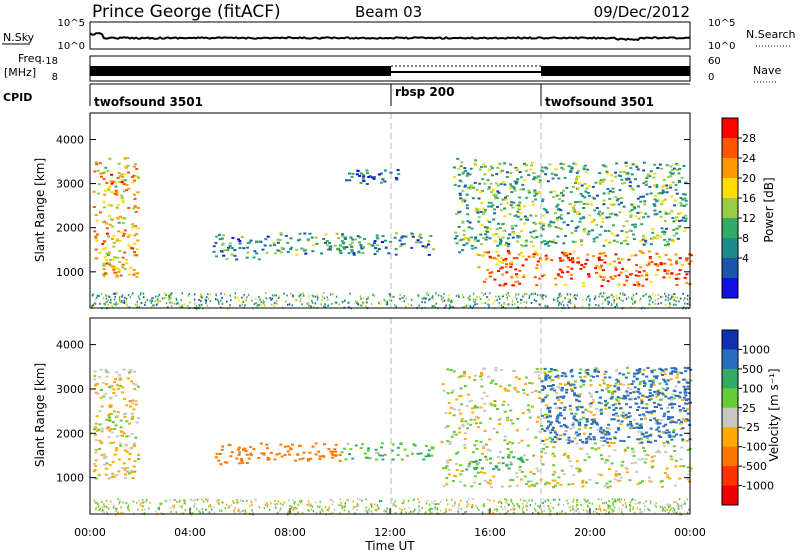  What do you see at coordinates (721, 23) in the screenshot?
I see `noise-right-tick-top: 10^5` at bounding box center [721, 23].